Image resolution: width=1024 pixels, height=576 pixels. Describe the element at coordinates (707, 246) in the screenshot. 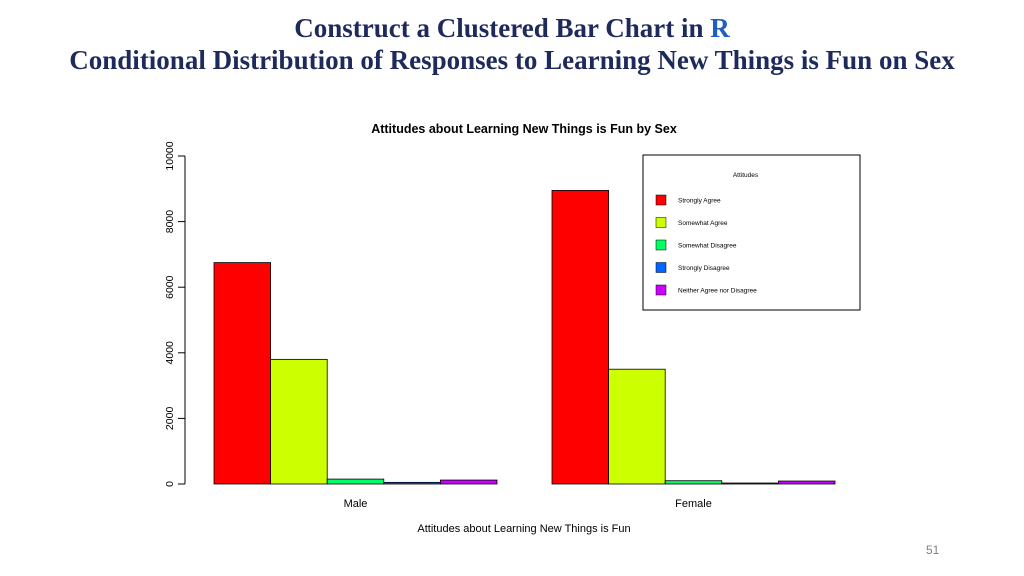

I see `legend-label: Somewhat Disagree` at that location.